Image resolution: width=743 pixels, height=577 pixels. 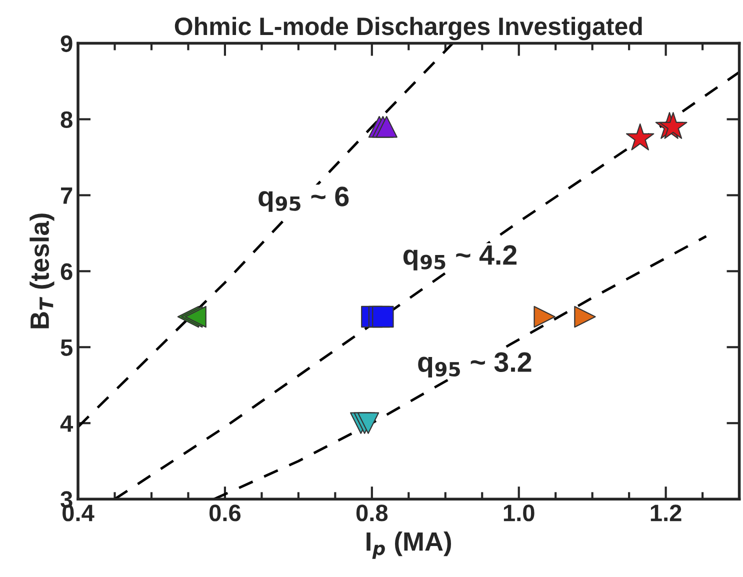 What do you see at coordinates (408, 28) in the screenshot?
I see `chart-title: Ohmic L-mode Discharges Investigated` at bounding box center [408, 28].